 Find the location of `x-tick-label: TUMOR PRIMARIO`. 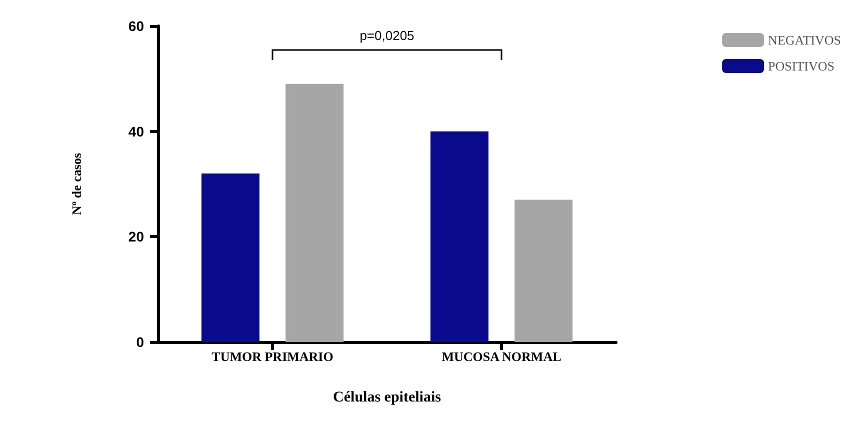

x-tick-label: TUMOR PRIMARIO is located at coordinates (273, 356).